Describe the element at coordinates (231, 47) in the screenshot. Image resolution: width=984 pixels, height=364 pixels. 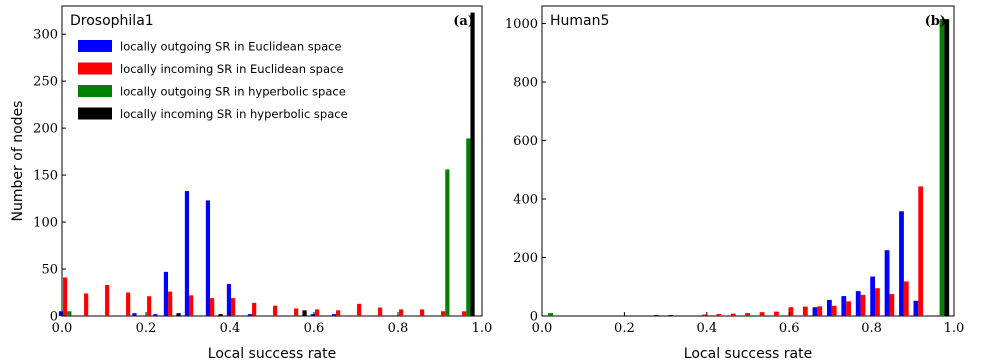
I see `legend-label-outgoing-euclidean: locally outgoing SR in Euclidean space` at that location.